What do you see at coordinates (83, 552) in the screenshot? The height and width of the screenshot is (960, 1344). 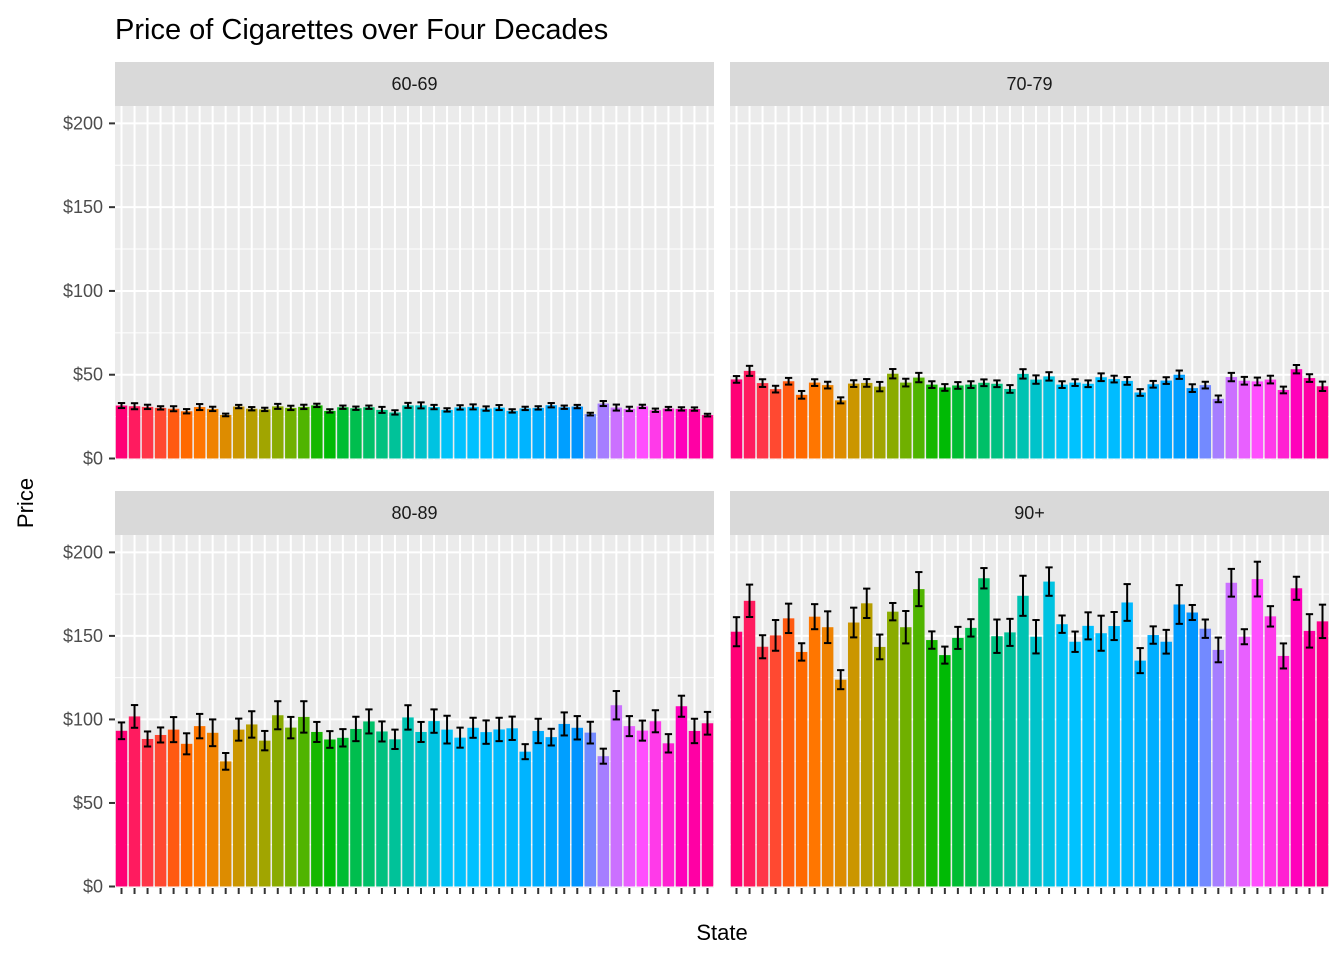 I see `y-tick-label: $200` at bounding box center [83, 552].